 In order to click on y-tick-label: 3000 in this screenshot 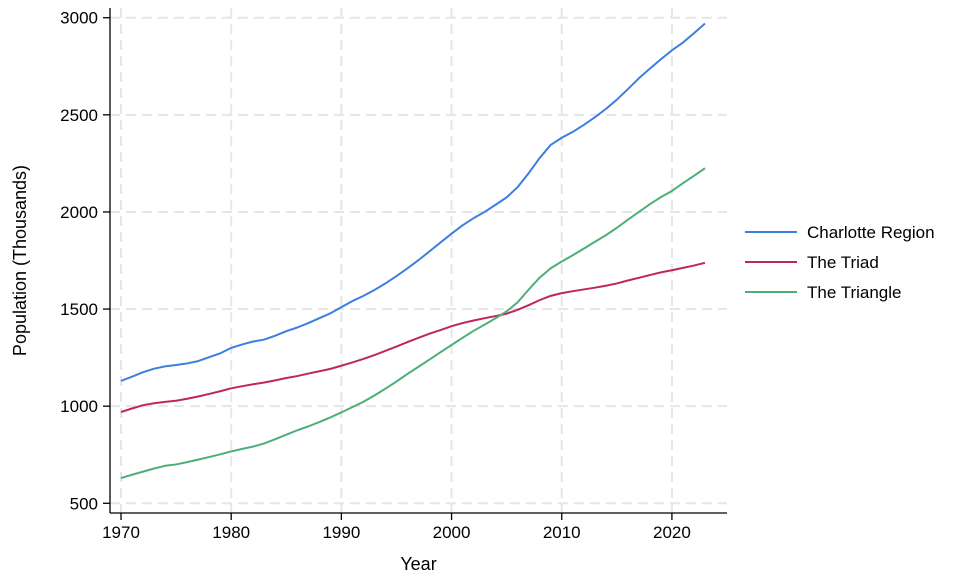, I will do `click(79, 18)`.